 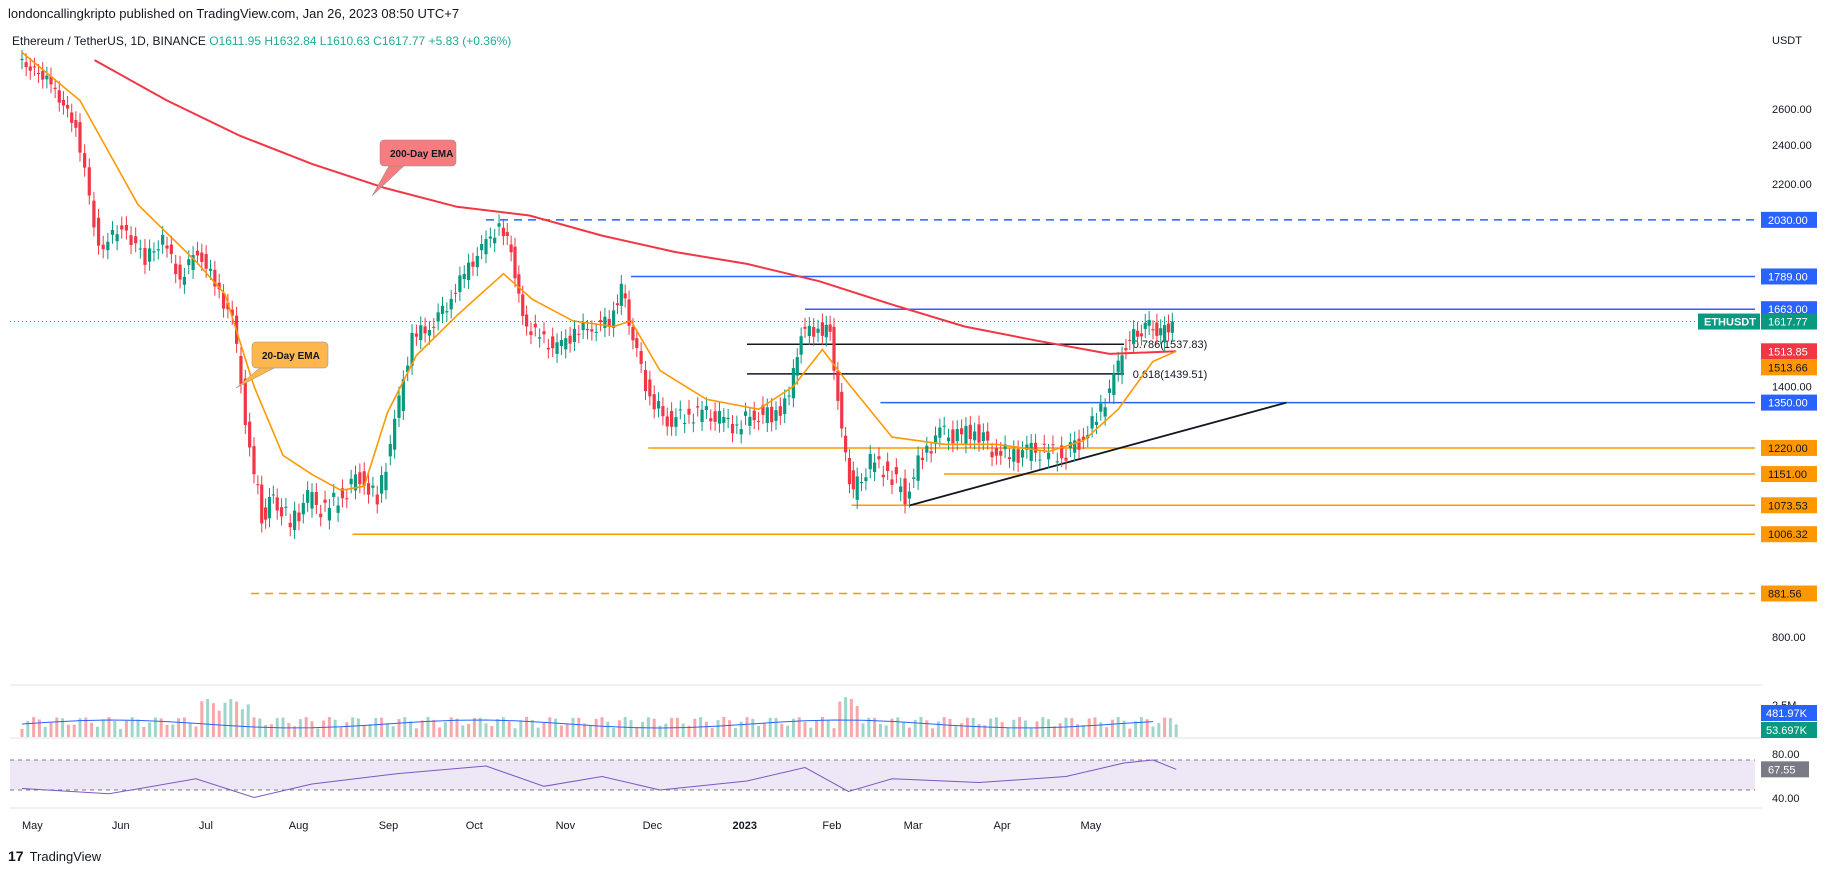 I want to click on currency-label: USDT, so click(x=1787, y=41).